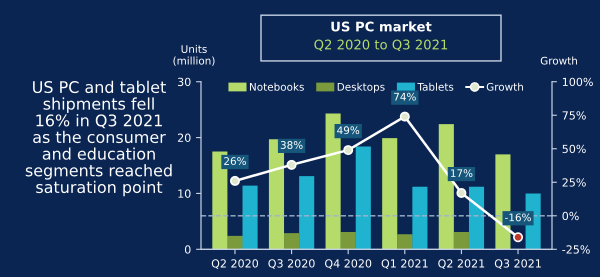  What do you see at coordinates (577, 82) in the screenshot?
I see `y2-tick-label: 100%` at bounding box center [577, 82].